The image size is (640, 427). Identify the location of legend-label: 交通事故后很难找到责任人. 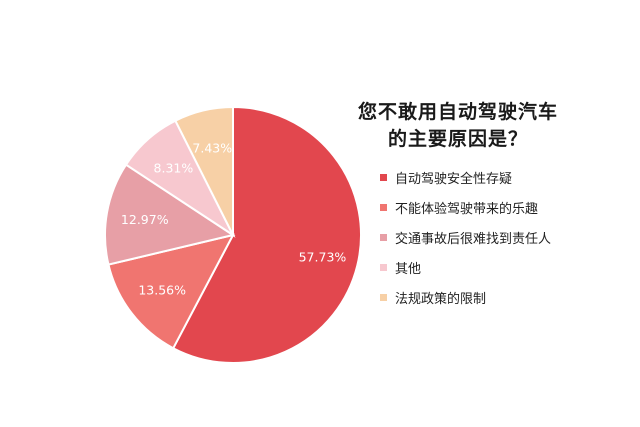
(473, 239).